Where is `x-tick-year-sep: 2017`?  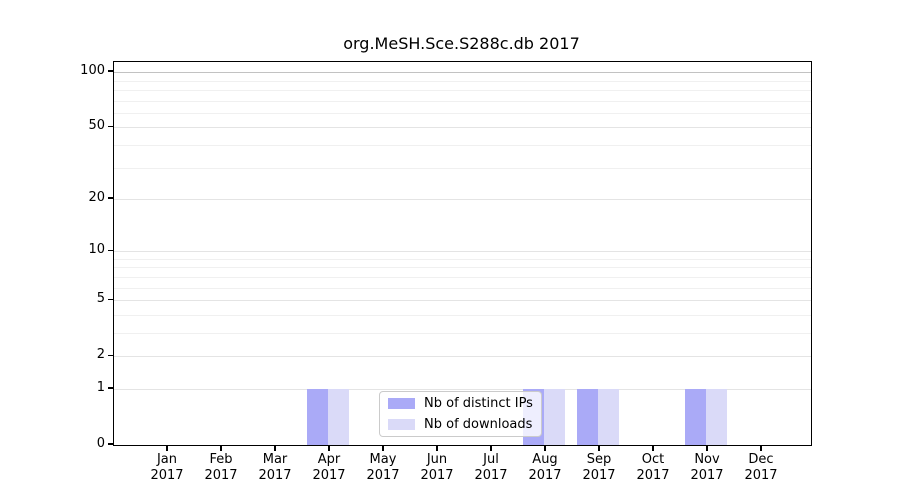
x-tick-year-sep: 2017 is located at coordinates (599, 475).